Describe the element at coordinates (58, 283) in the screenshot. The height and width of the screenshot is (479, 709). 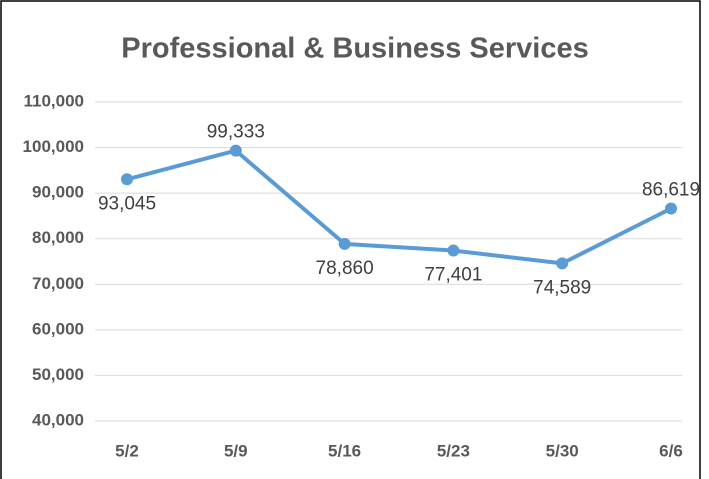
I see `y-tick-label: 70,000` at that location.